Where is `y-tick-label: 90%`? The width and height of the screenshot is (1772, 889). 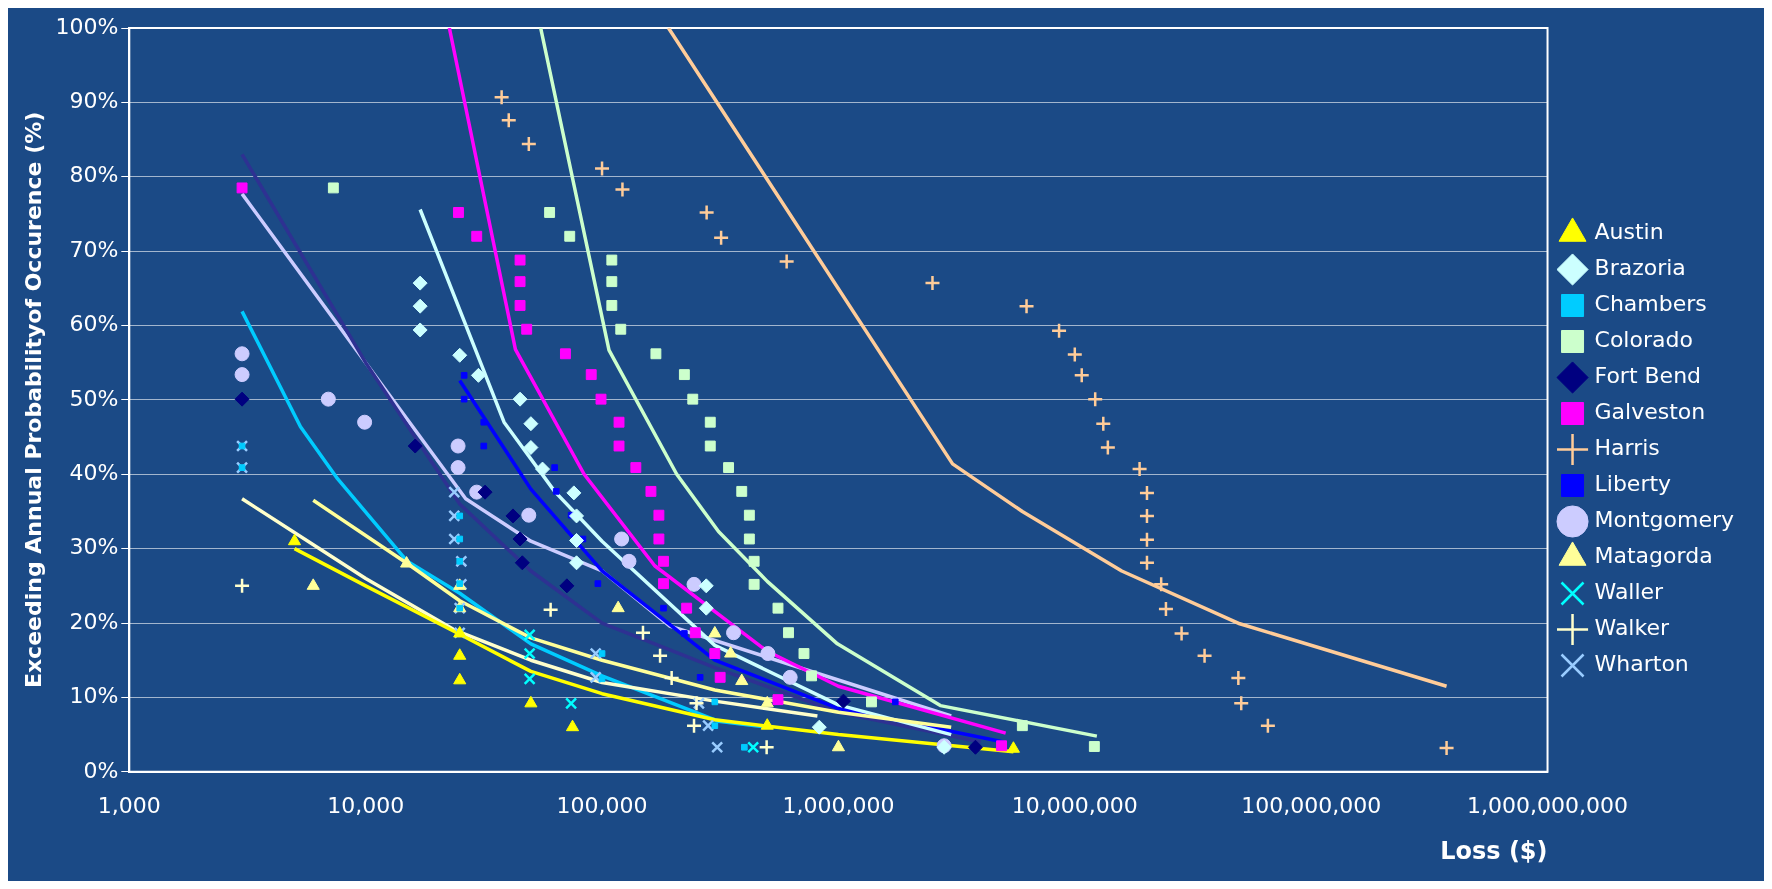
y-tick-label: 90% is located at coordinates (94, 101).